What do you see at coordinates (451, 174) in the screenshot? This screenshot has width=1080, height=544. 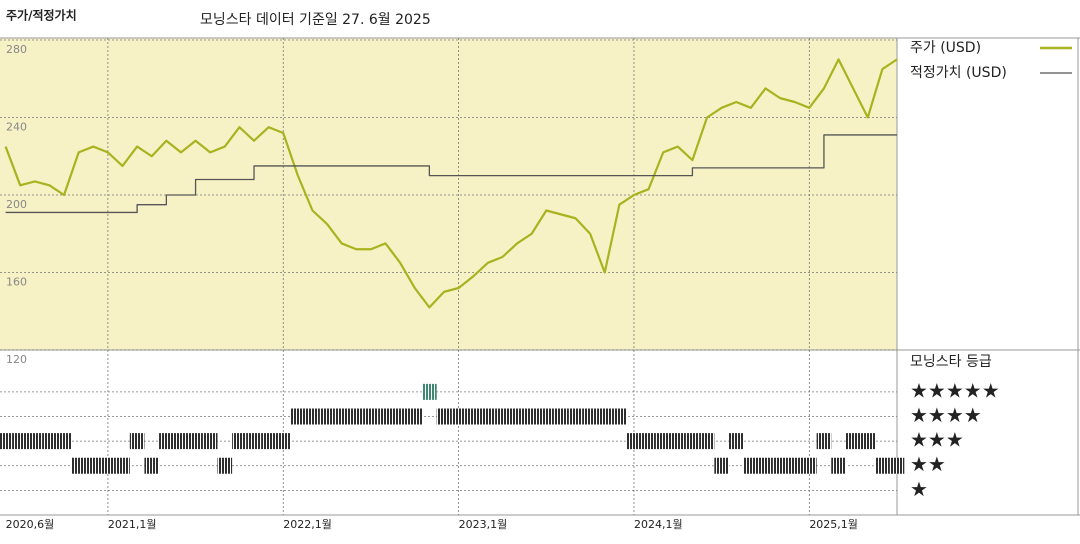 I see `series-line` at bounding box center [451, 174].